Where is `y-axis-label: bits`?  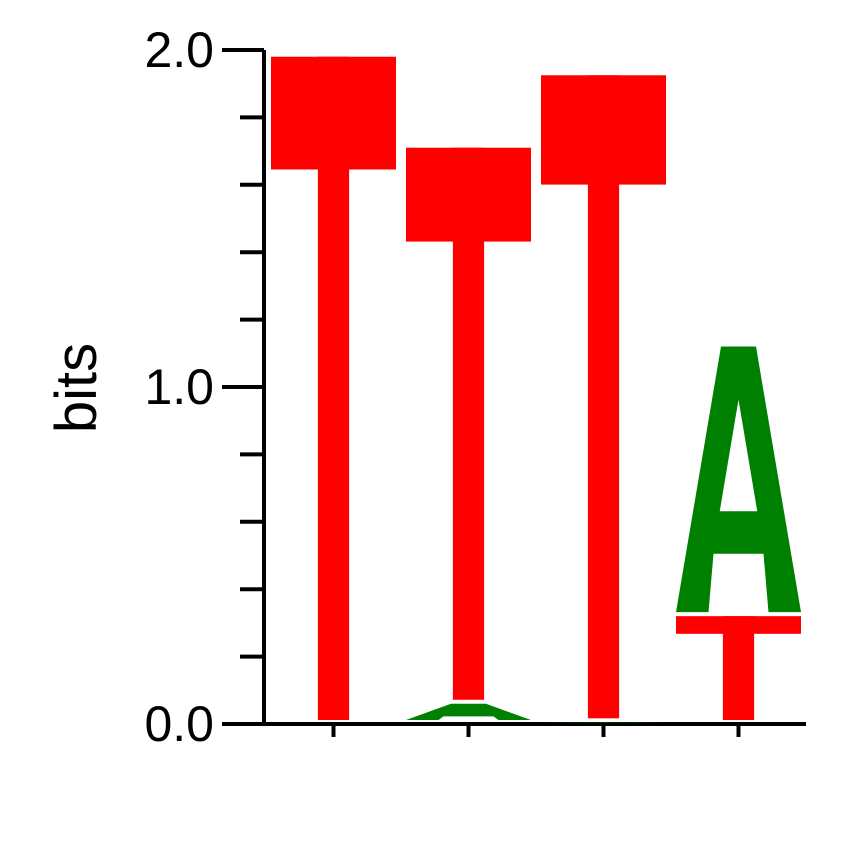
y-axis-label: bits is located at coordinates (76, 388).